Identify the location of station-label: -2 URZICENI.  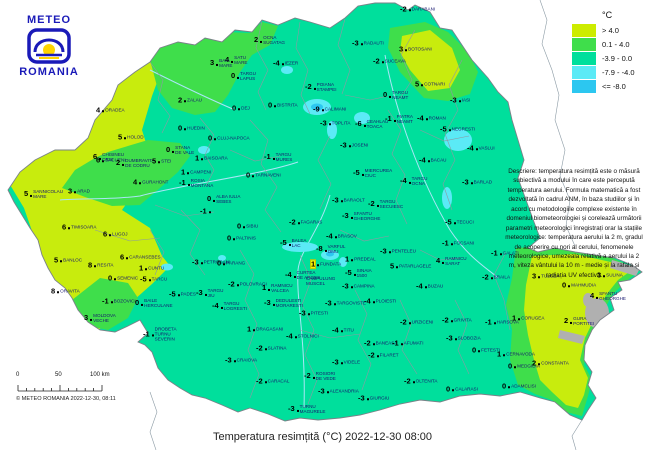
(416, 322).